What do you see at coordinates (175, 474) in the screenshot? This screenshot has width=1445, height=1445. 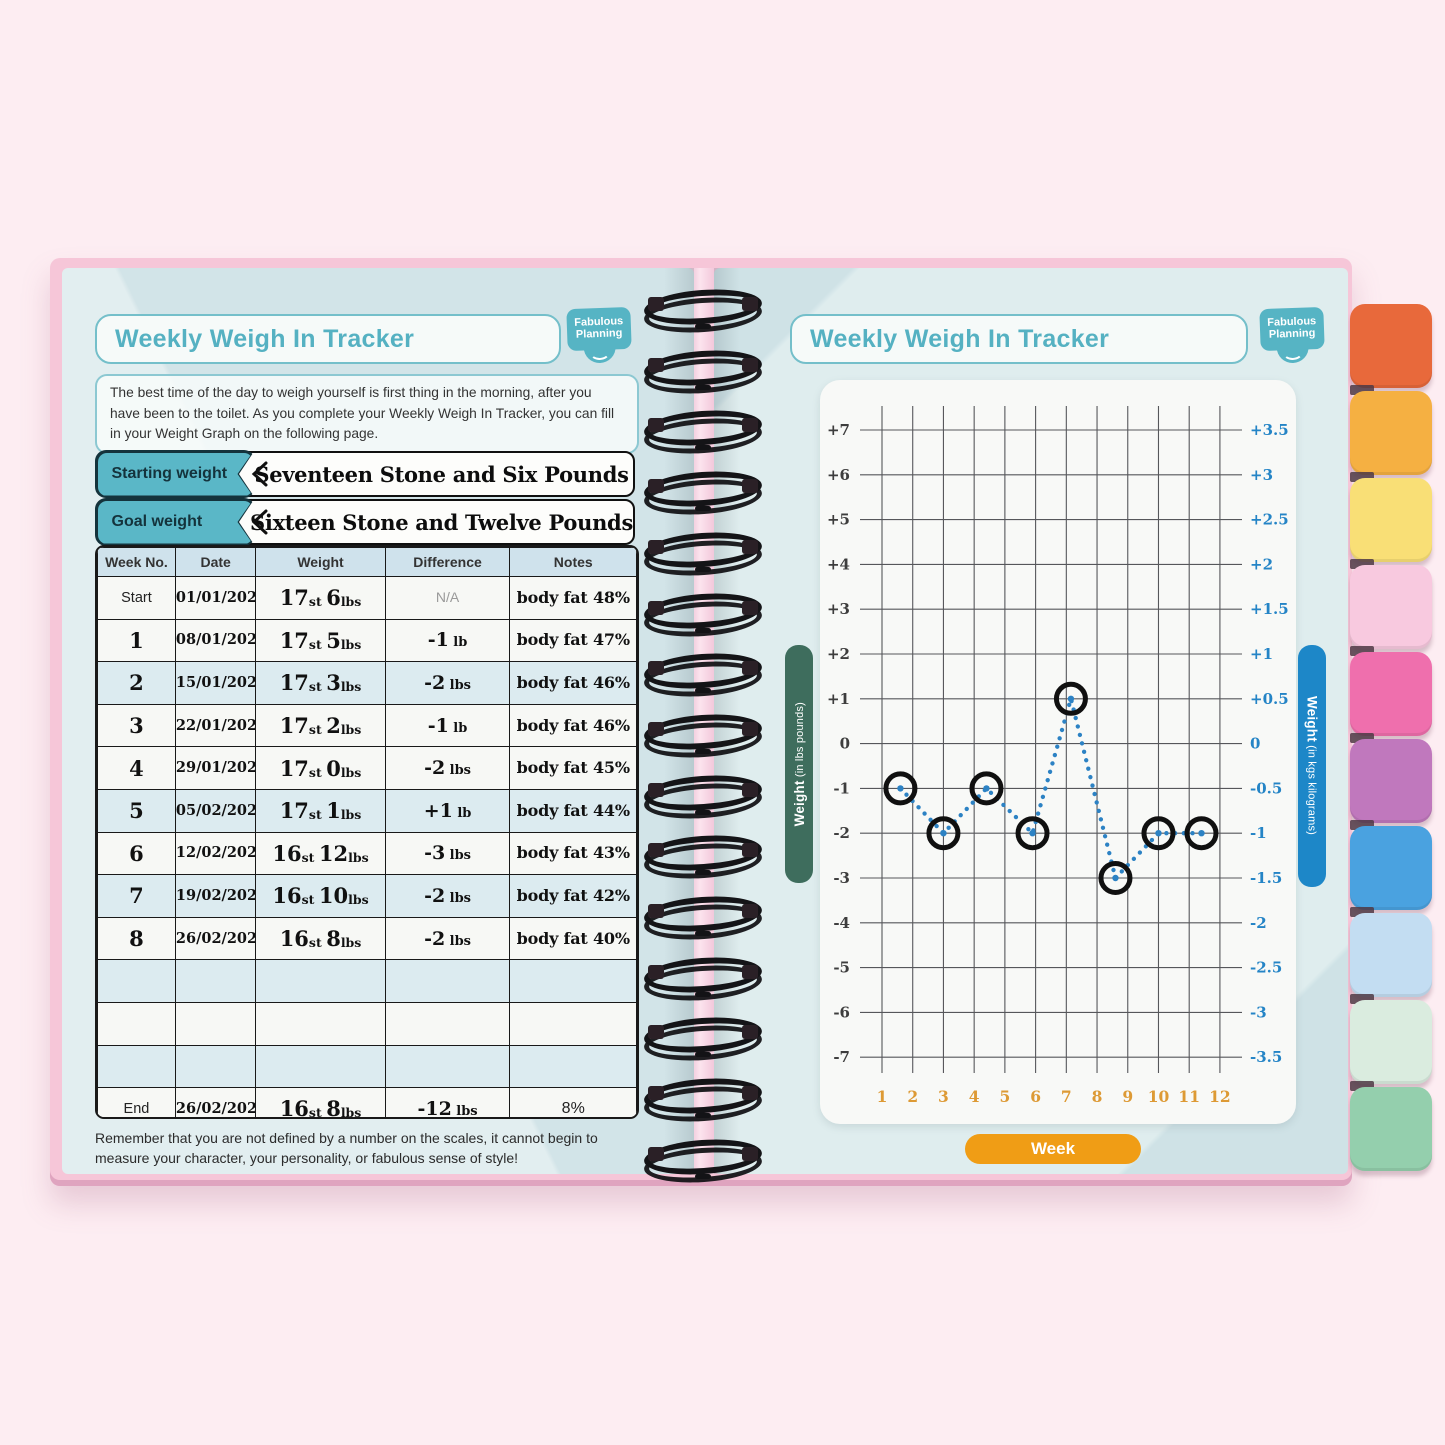 I see `starting-weight-ribbon: Starting weight` at bounding box center [175, 474].